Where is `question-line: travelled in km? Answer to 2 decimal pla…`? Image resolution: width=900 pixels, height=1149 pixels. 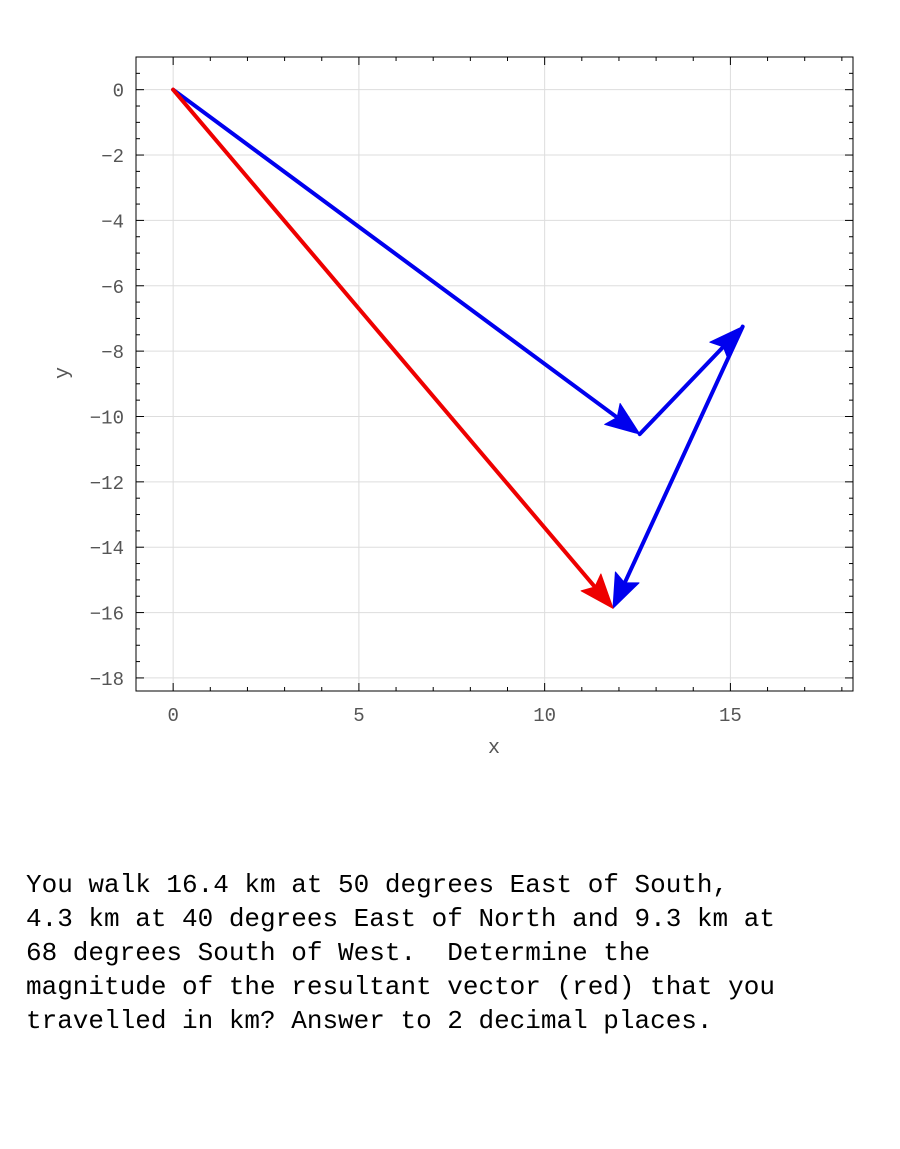 question-line: travelled in km? Answer to 2 decimal pla… is located at coordinates (369, 1021).